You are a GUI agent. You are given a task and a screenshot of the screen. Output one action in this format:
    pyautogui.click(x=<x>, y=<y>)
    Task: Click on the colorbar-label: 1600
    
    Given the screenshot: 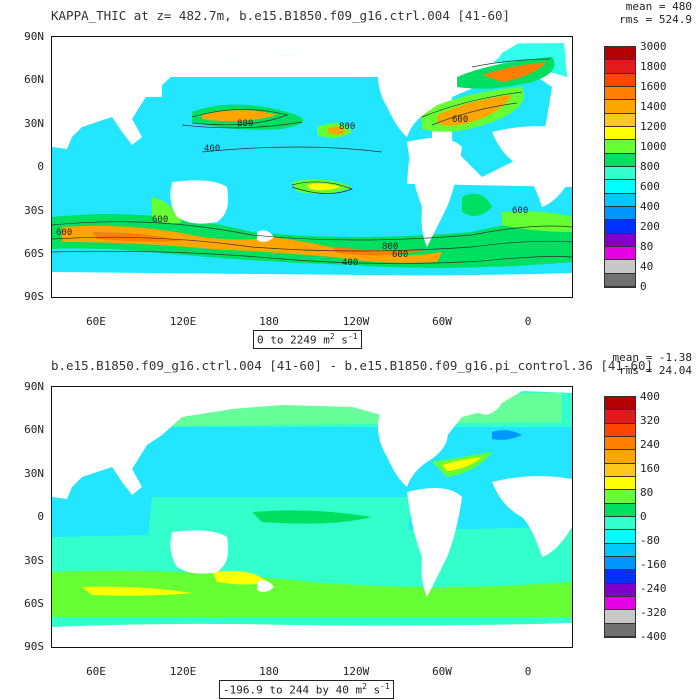 What is the action you would take?
    pyautogui.click(x=653, y=86)
    